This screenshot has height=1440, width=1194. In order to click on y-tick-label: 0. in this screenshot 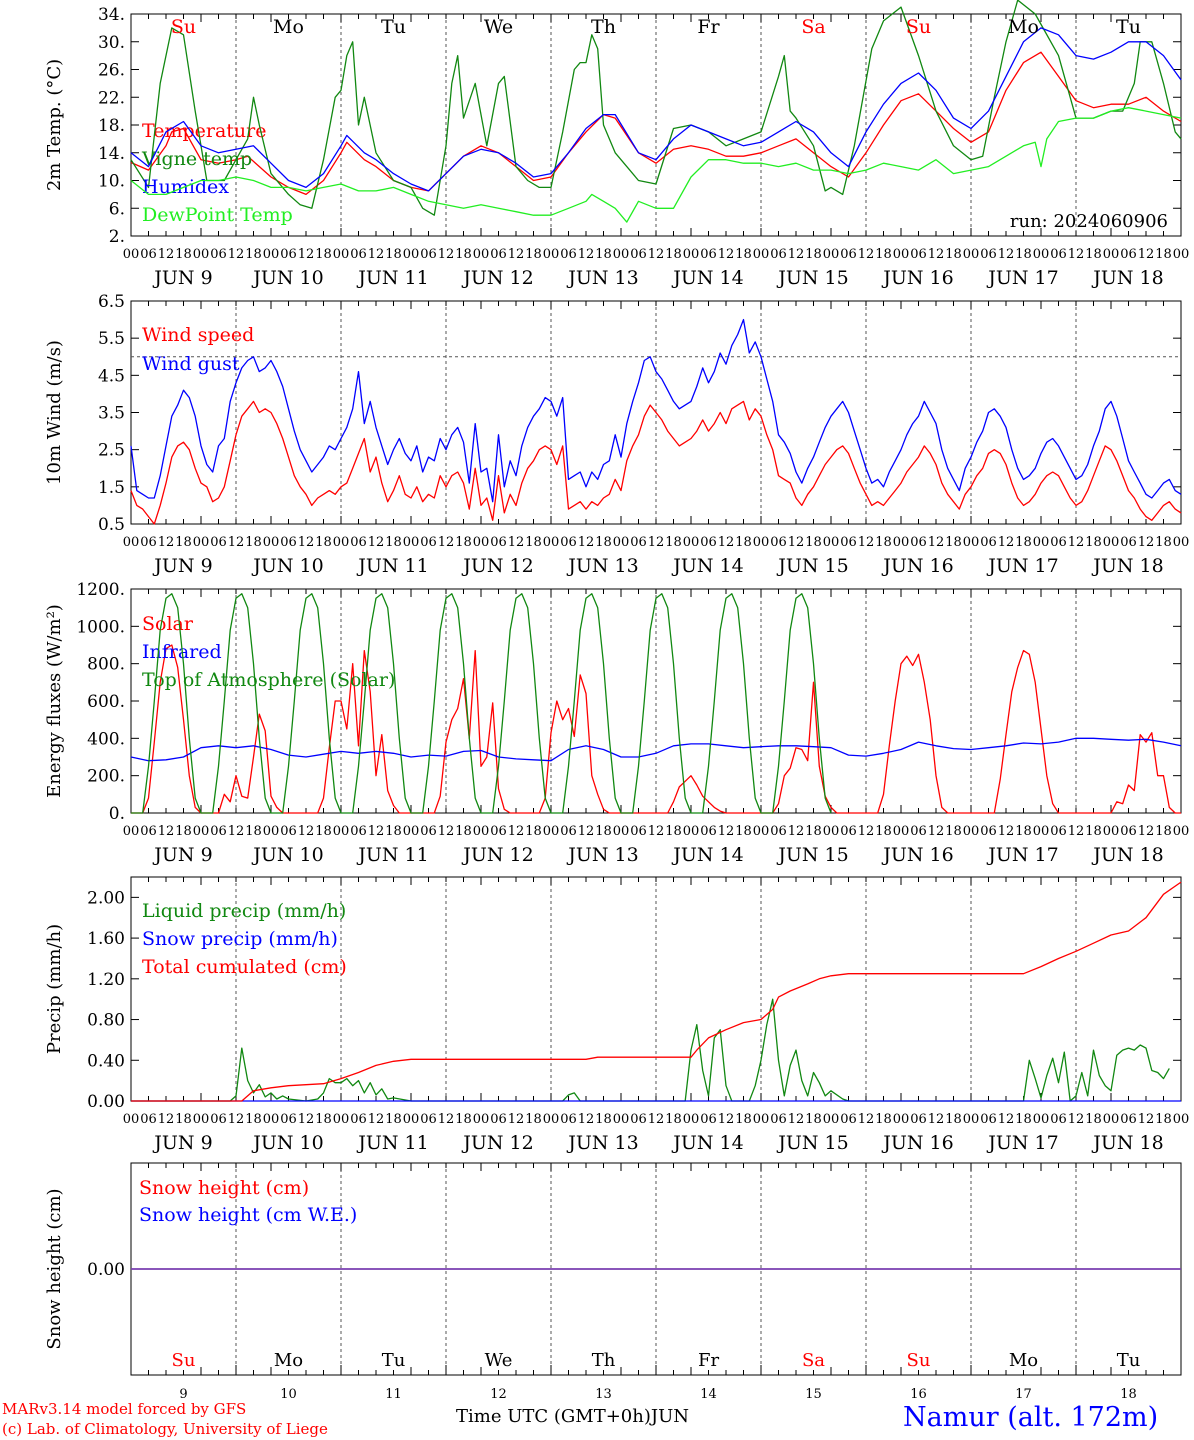, I will do `click(117, 814)`.